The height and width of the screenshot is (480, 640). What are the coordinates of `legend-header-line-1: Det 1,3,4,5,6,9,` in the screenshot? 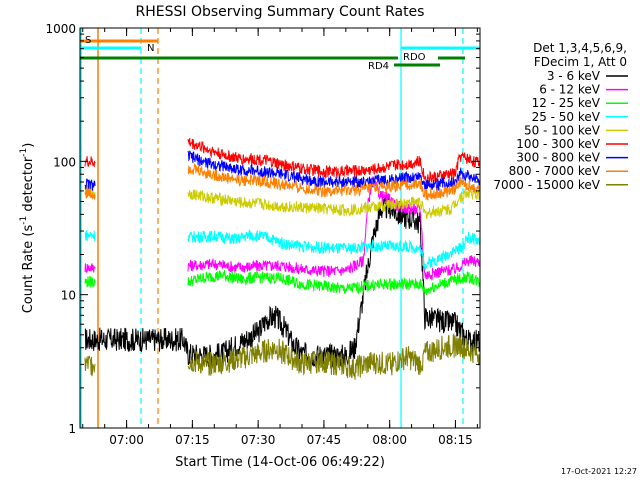 It's located at (580, 48).